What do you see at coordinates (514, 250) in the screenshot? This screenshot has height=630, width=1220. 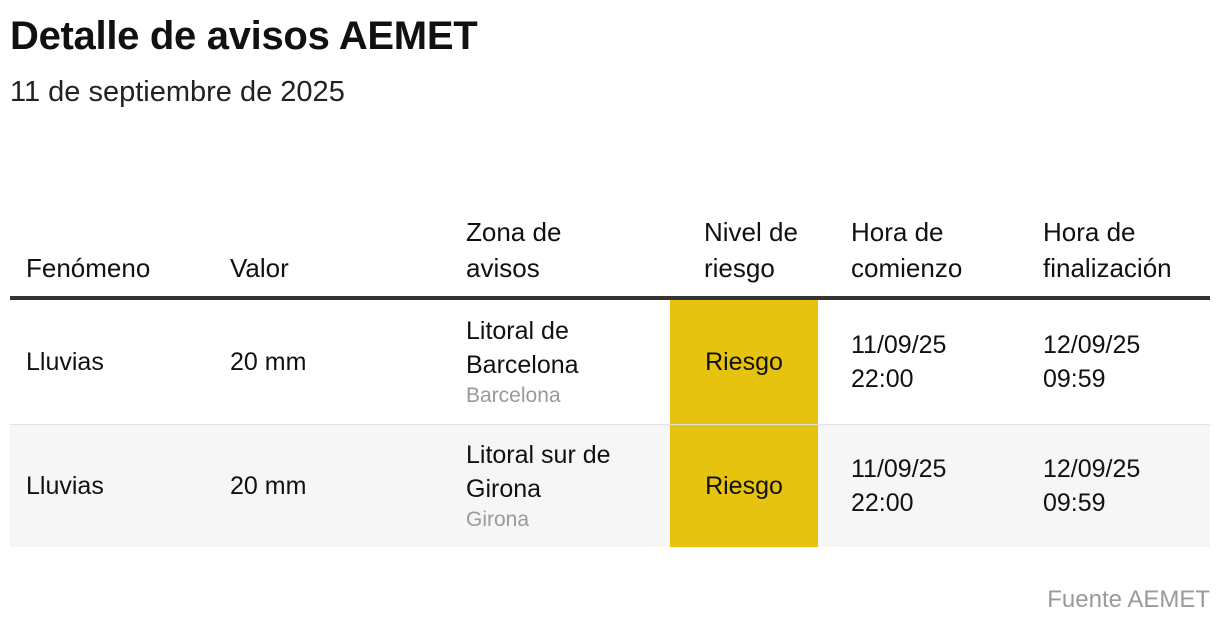 I see `header-zone: Zona de avisos` at bounding box center [514, 250].